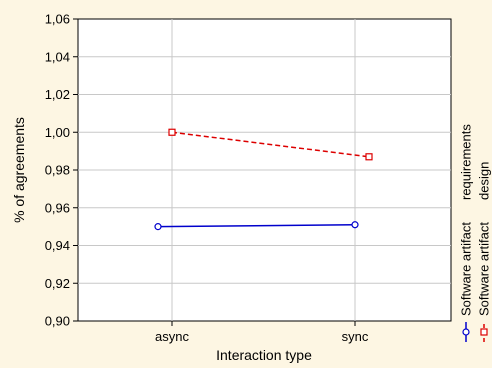 This screenshot has height=368, width=492. What do you see at coordinates (57, 245) in the screenshot?
I see `y-tick-label: 0,94` at bounding box center [57, 245].